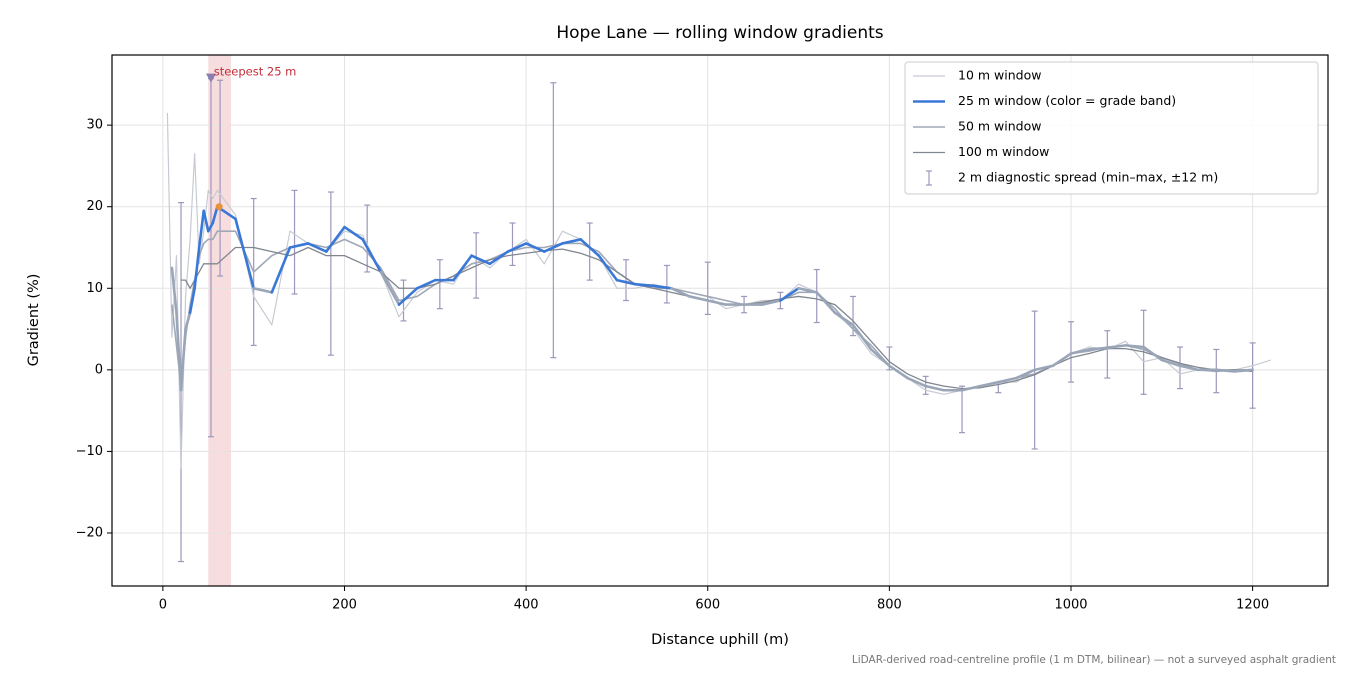 The height and width of the screenshot is (675, 1350). I want to click on x-axis-label: Distance uphill (m), so click(720, 640).